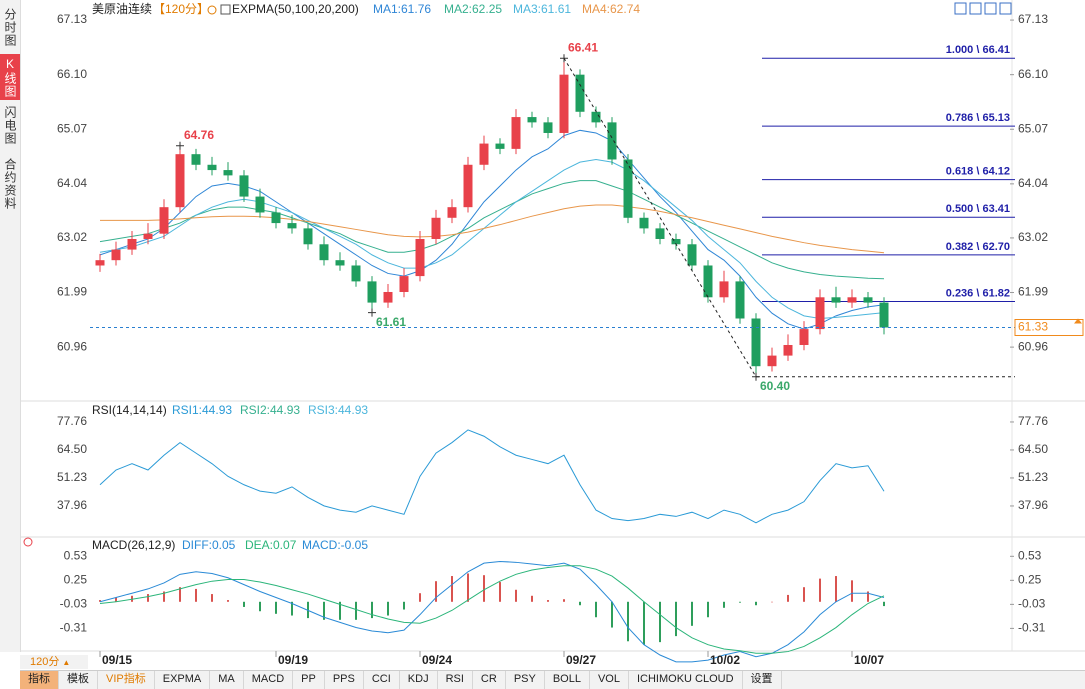 The width and height of the screenshot is (1085, 689). What do you see at coordinates (28, 542) in the screenshot?
I see `settings-icon` at bounding box center [28, 542].